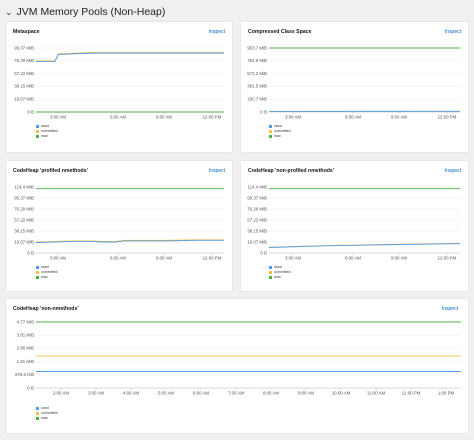 This screenshot has width=474, height=440. Describe the element at coordinates (46, 309) in the screenshot. I see `chart-title: CodeHeap 'non-nmethods'` at that location.